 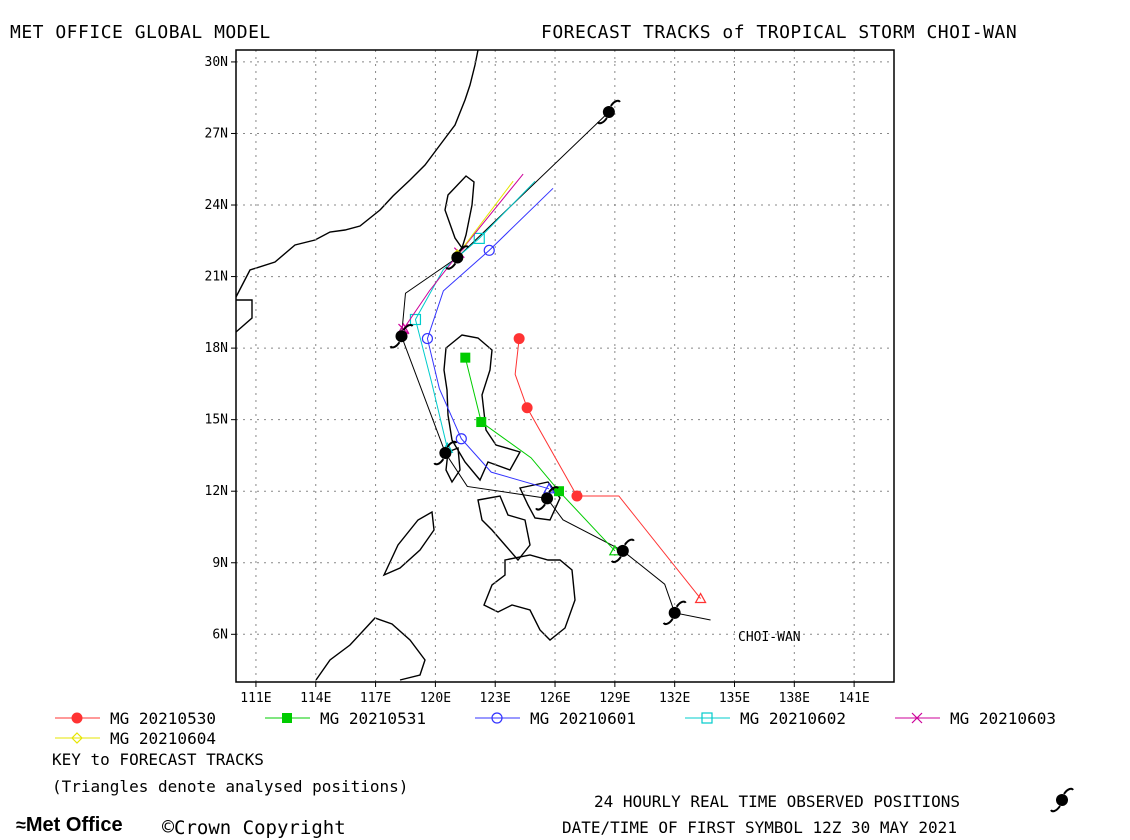 What do you see at coordinates (853, 698) in the screenshot?
I see `lon-tick-label: 141E` at bounding box center [853, 698].